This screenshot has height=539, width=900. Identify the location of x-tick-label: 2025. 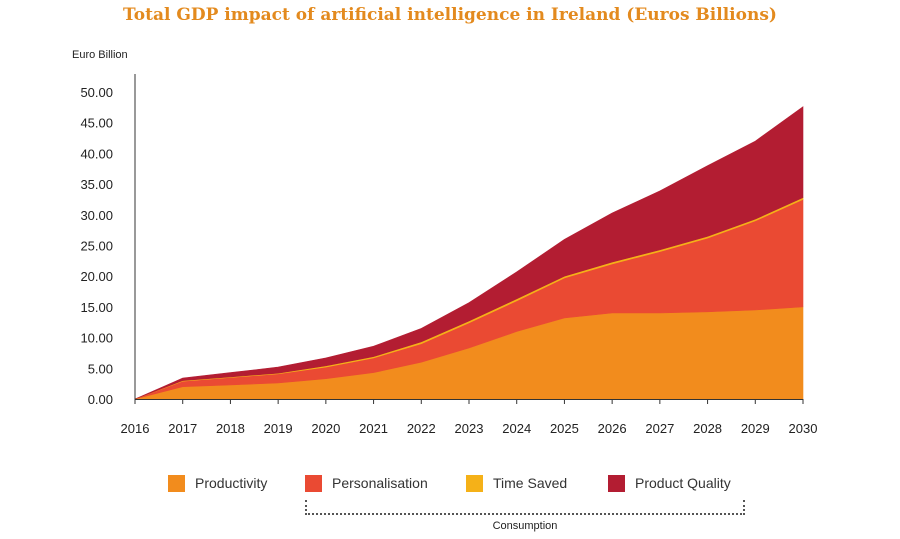
(564, 428).